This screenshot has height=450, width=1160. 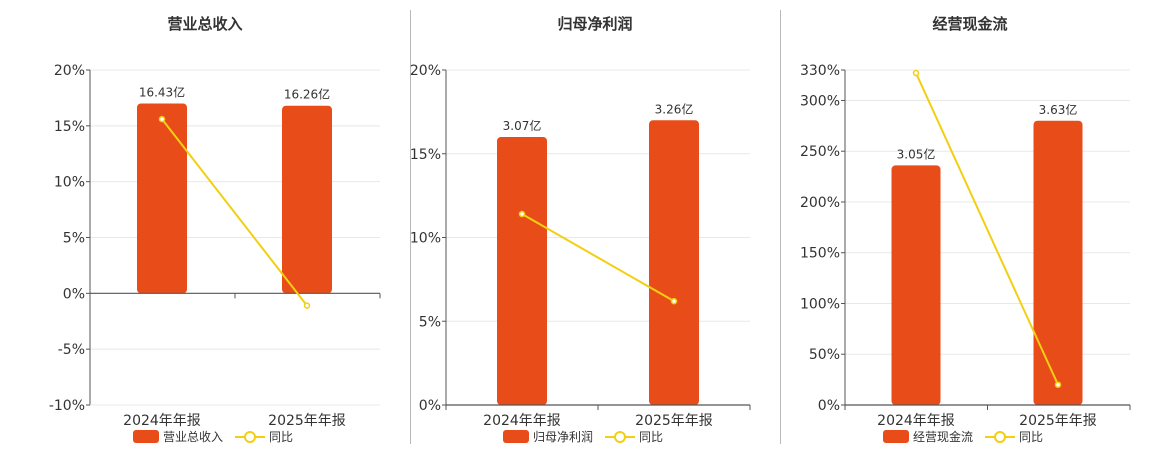 I want to click on y-tick-label: 300%, so click(x=820, y=101).